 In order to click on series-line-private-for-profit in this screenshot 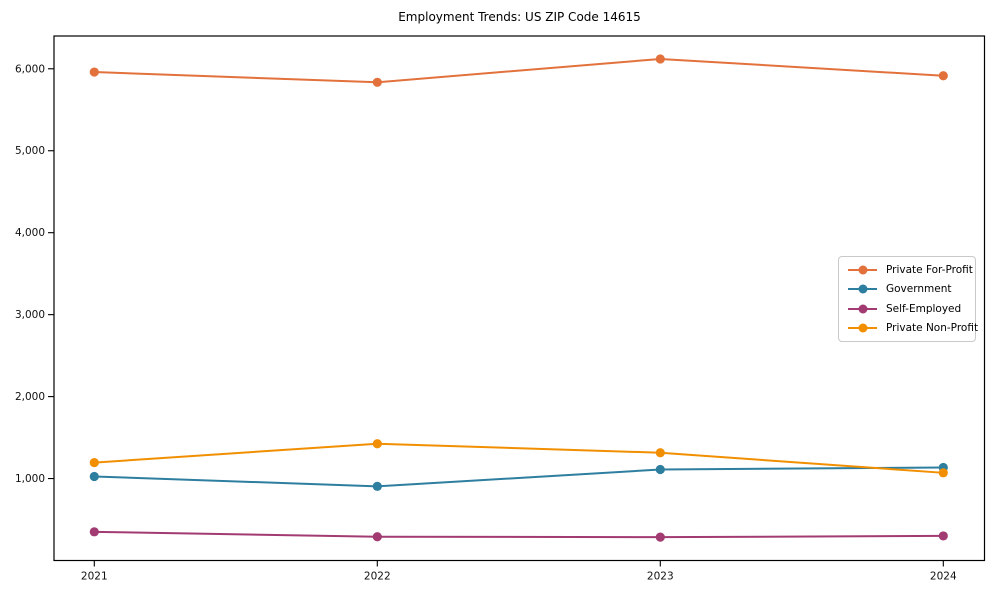, I will do `click(519, 70)`.